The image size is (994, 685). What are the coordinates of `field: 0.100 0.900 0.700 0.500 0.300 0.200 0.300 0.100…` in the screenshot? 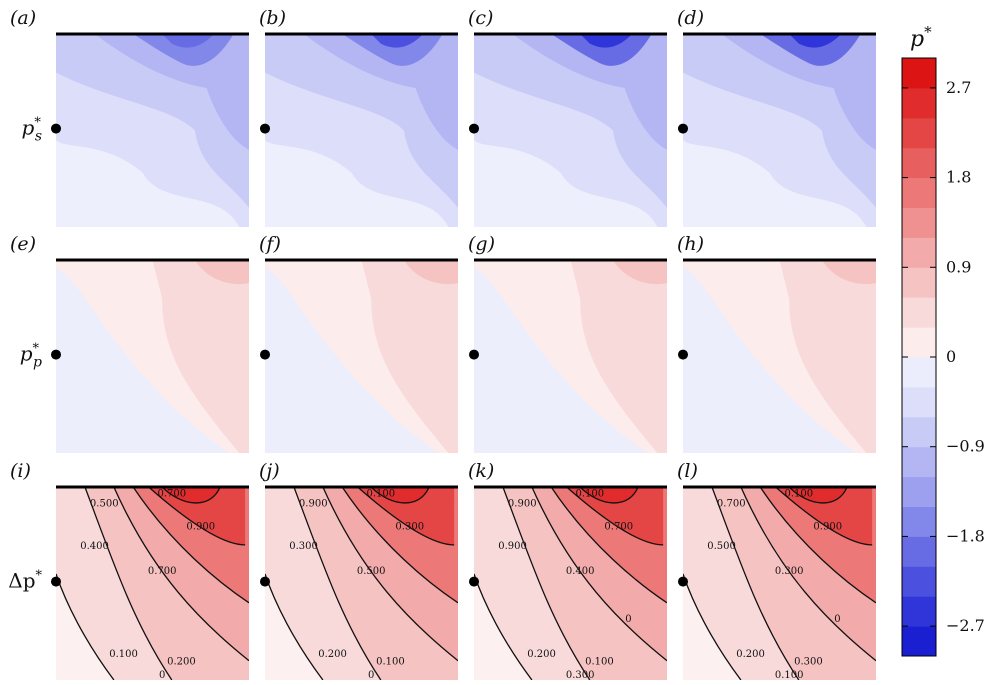 It's located at (779, 584).